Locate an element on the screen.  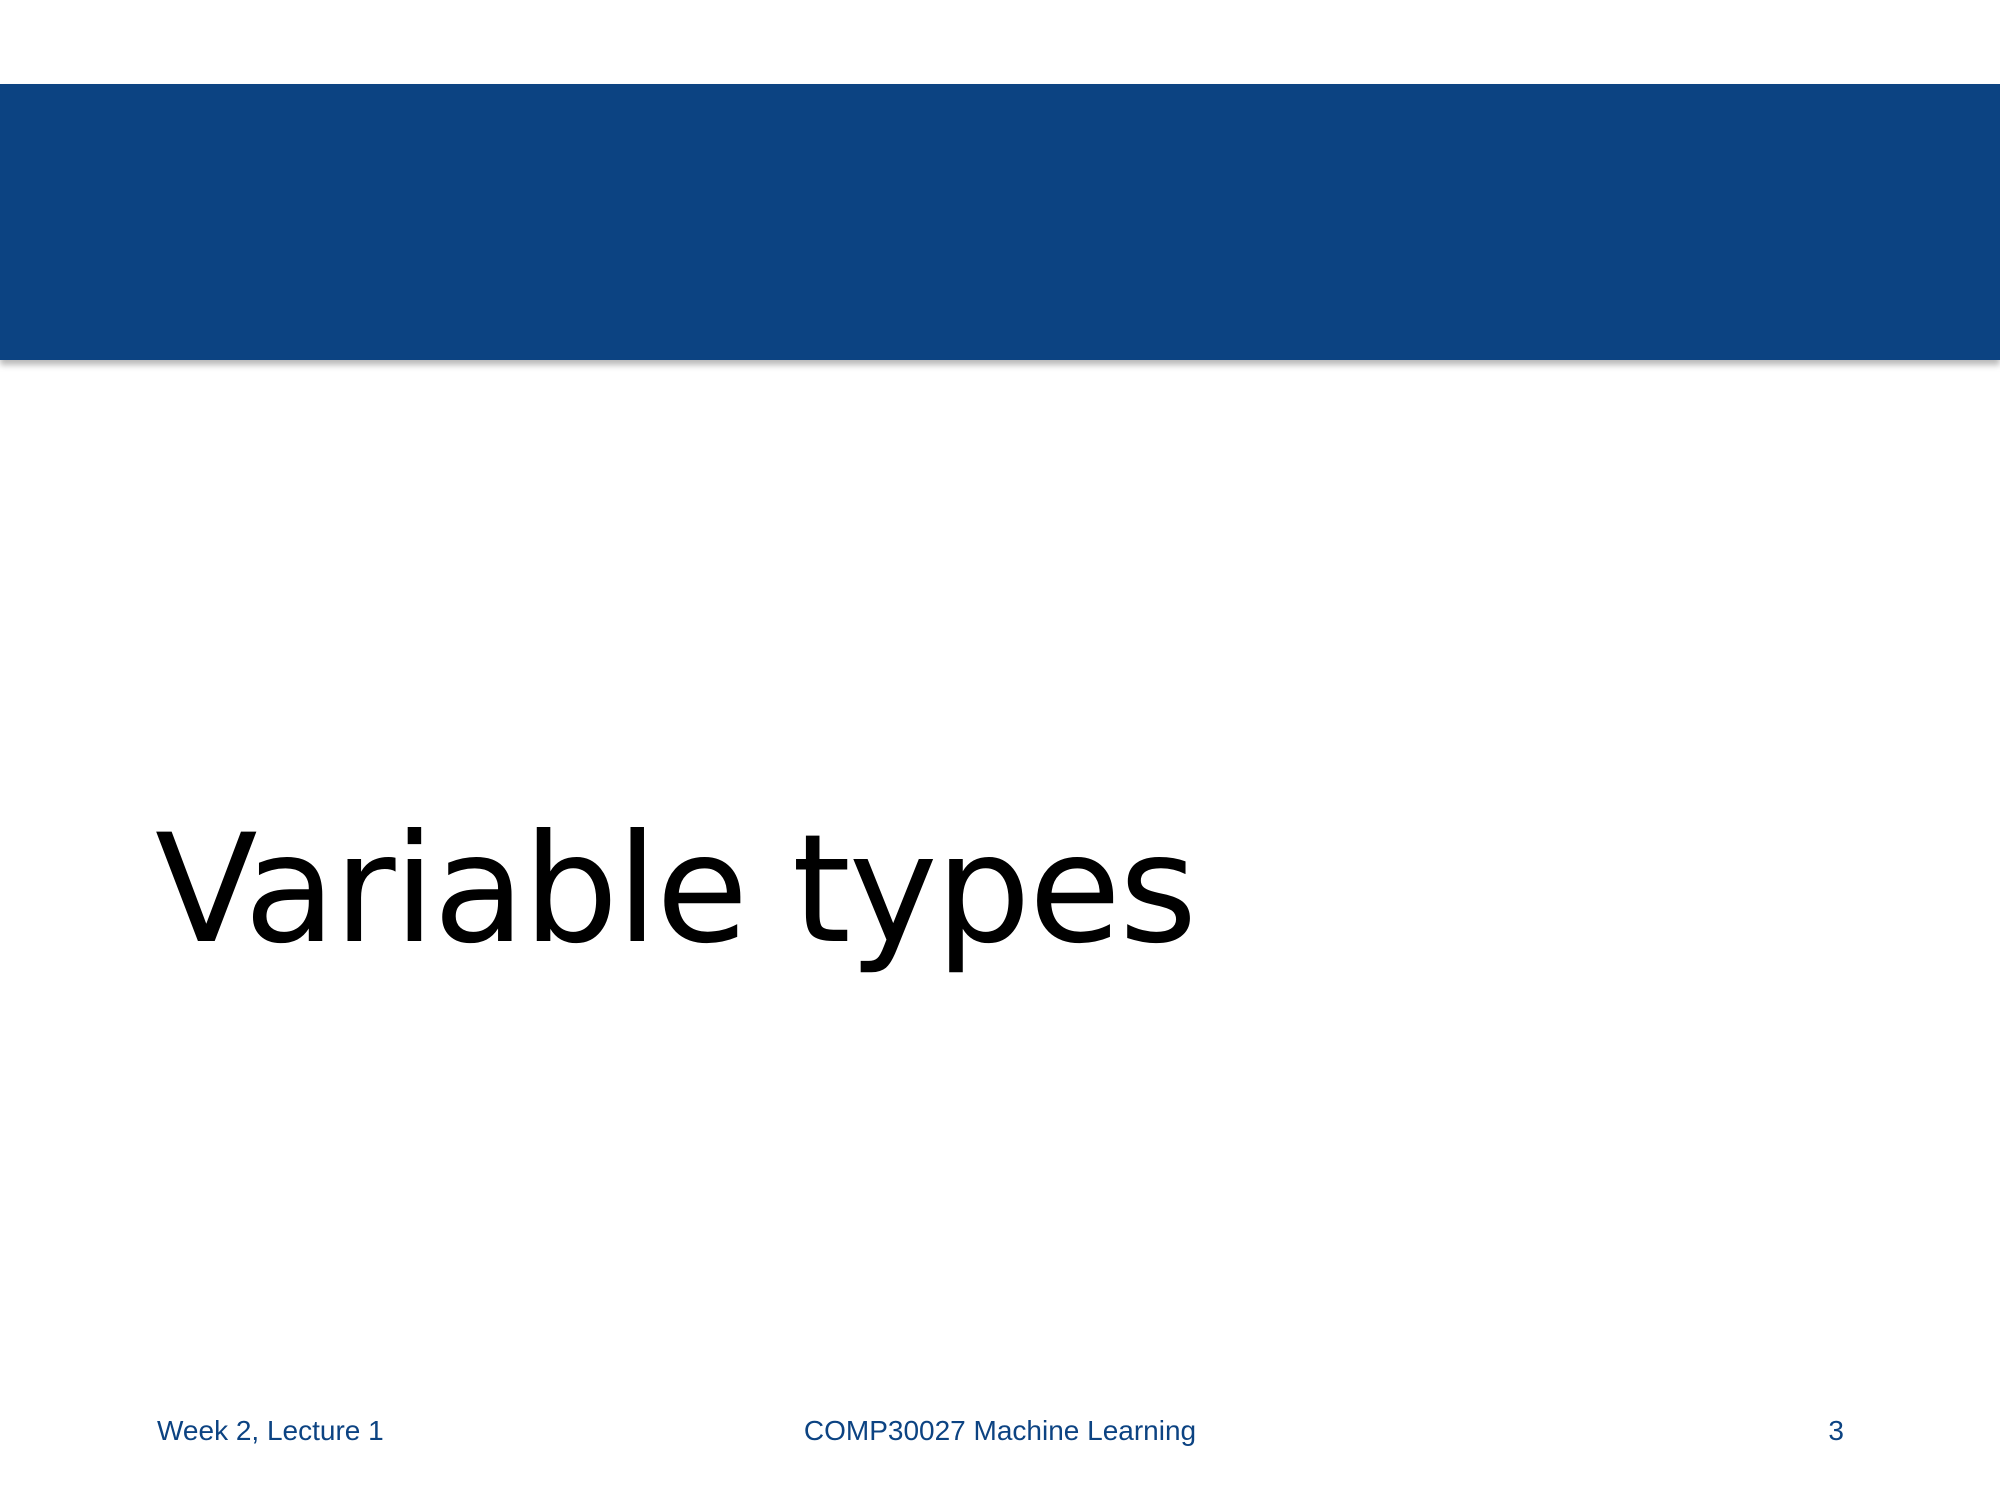
slide-title: Variable types is located at coordinates (676, 890).